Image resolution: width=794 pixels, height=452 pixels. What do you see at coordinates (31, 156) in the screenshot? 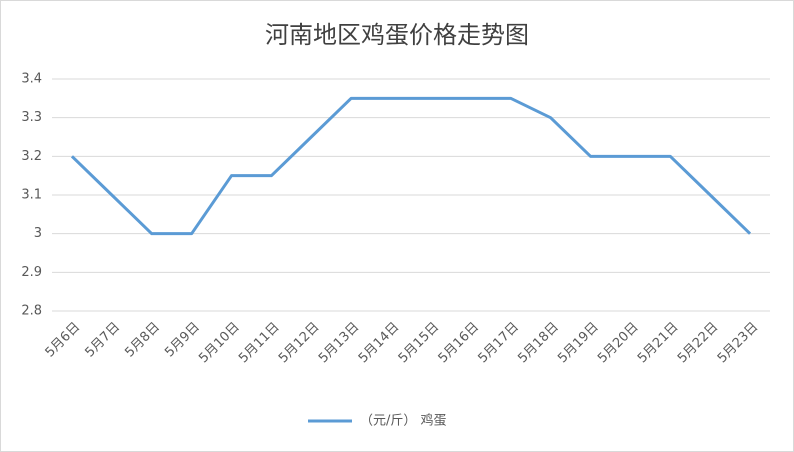
I see `y-tick-label: 3.2` at bounding box center [31, 156].